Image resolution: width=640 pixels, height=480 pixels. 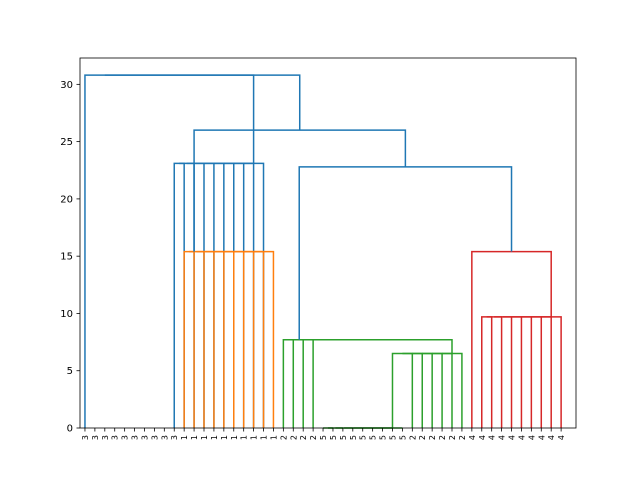 I want to click on y-tick-label: 15, so click(x=66, y=257).